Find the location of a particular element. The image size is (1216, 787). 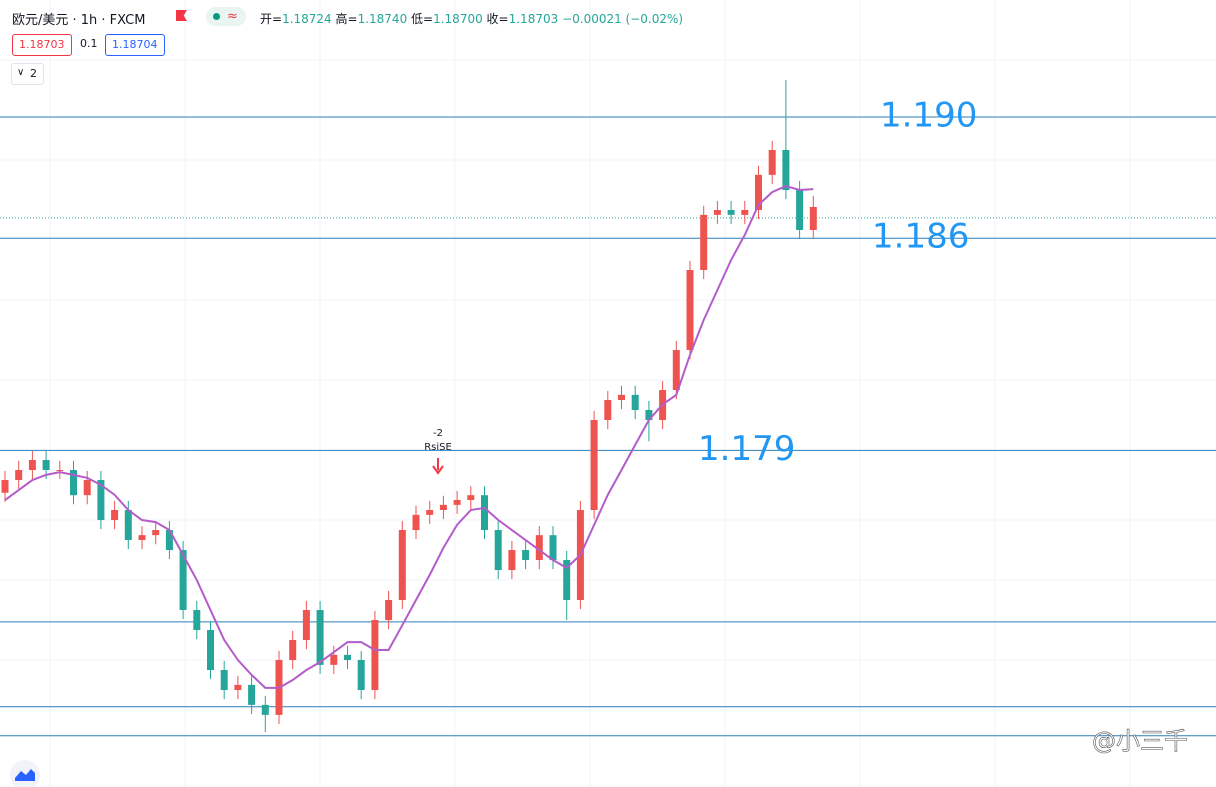

indicator-count: 2 is located at coordinates (33, 73).